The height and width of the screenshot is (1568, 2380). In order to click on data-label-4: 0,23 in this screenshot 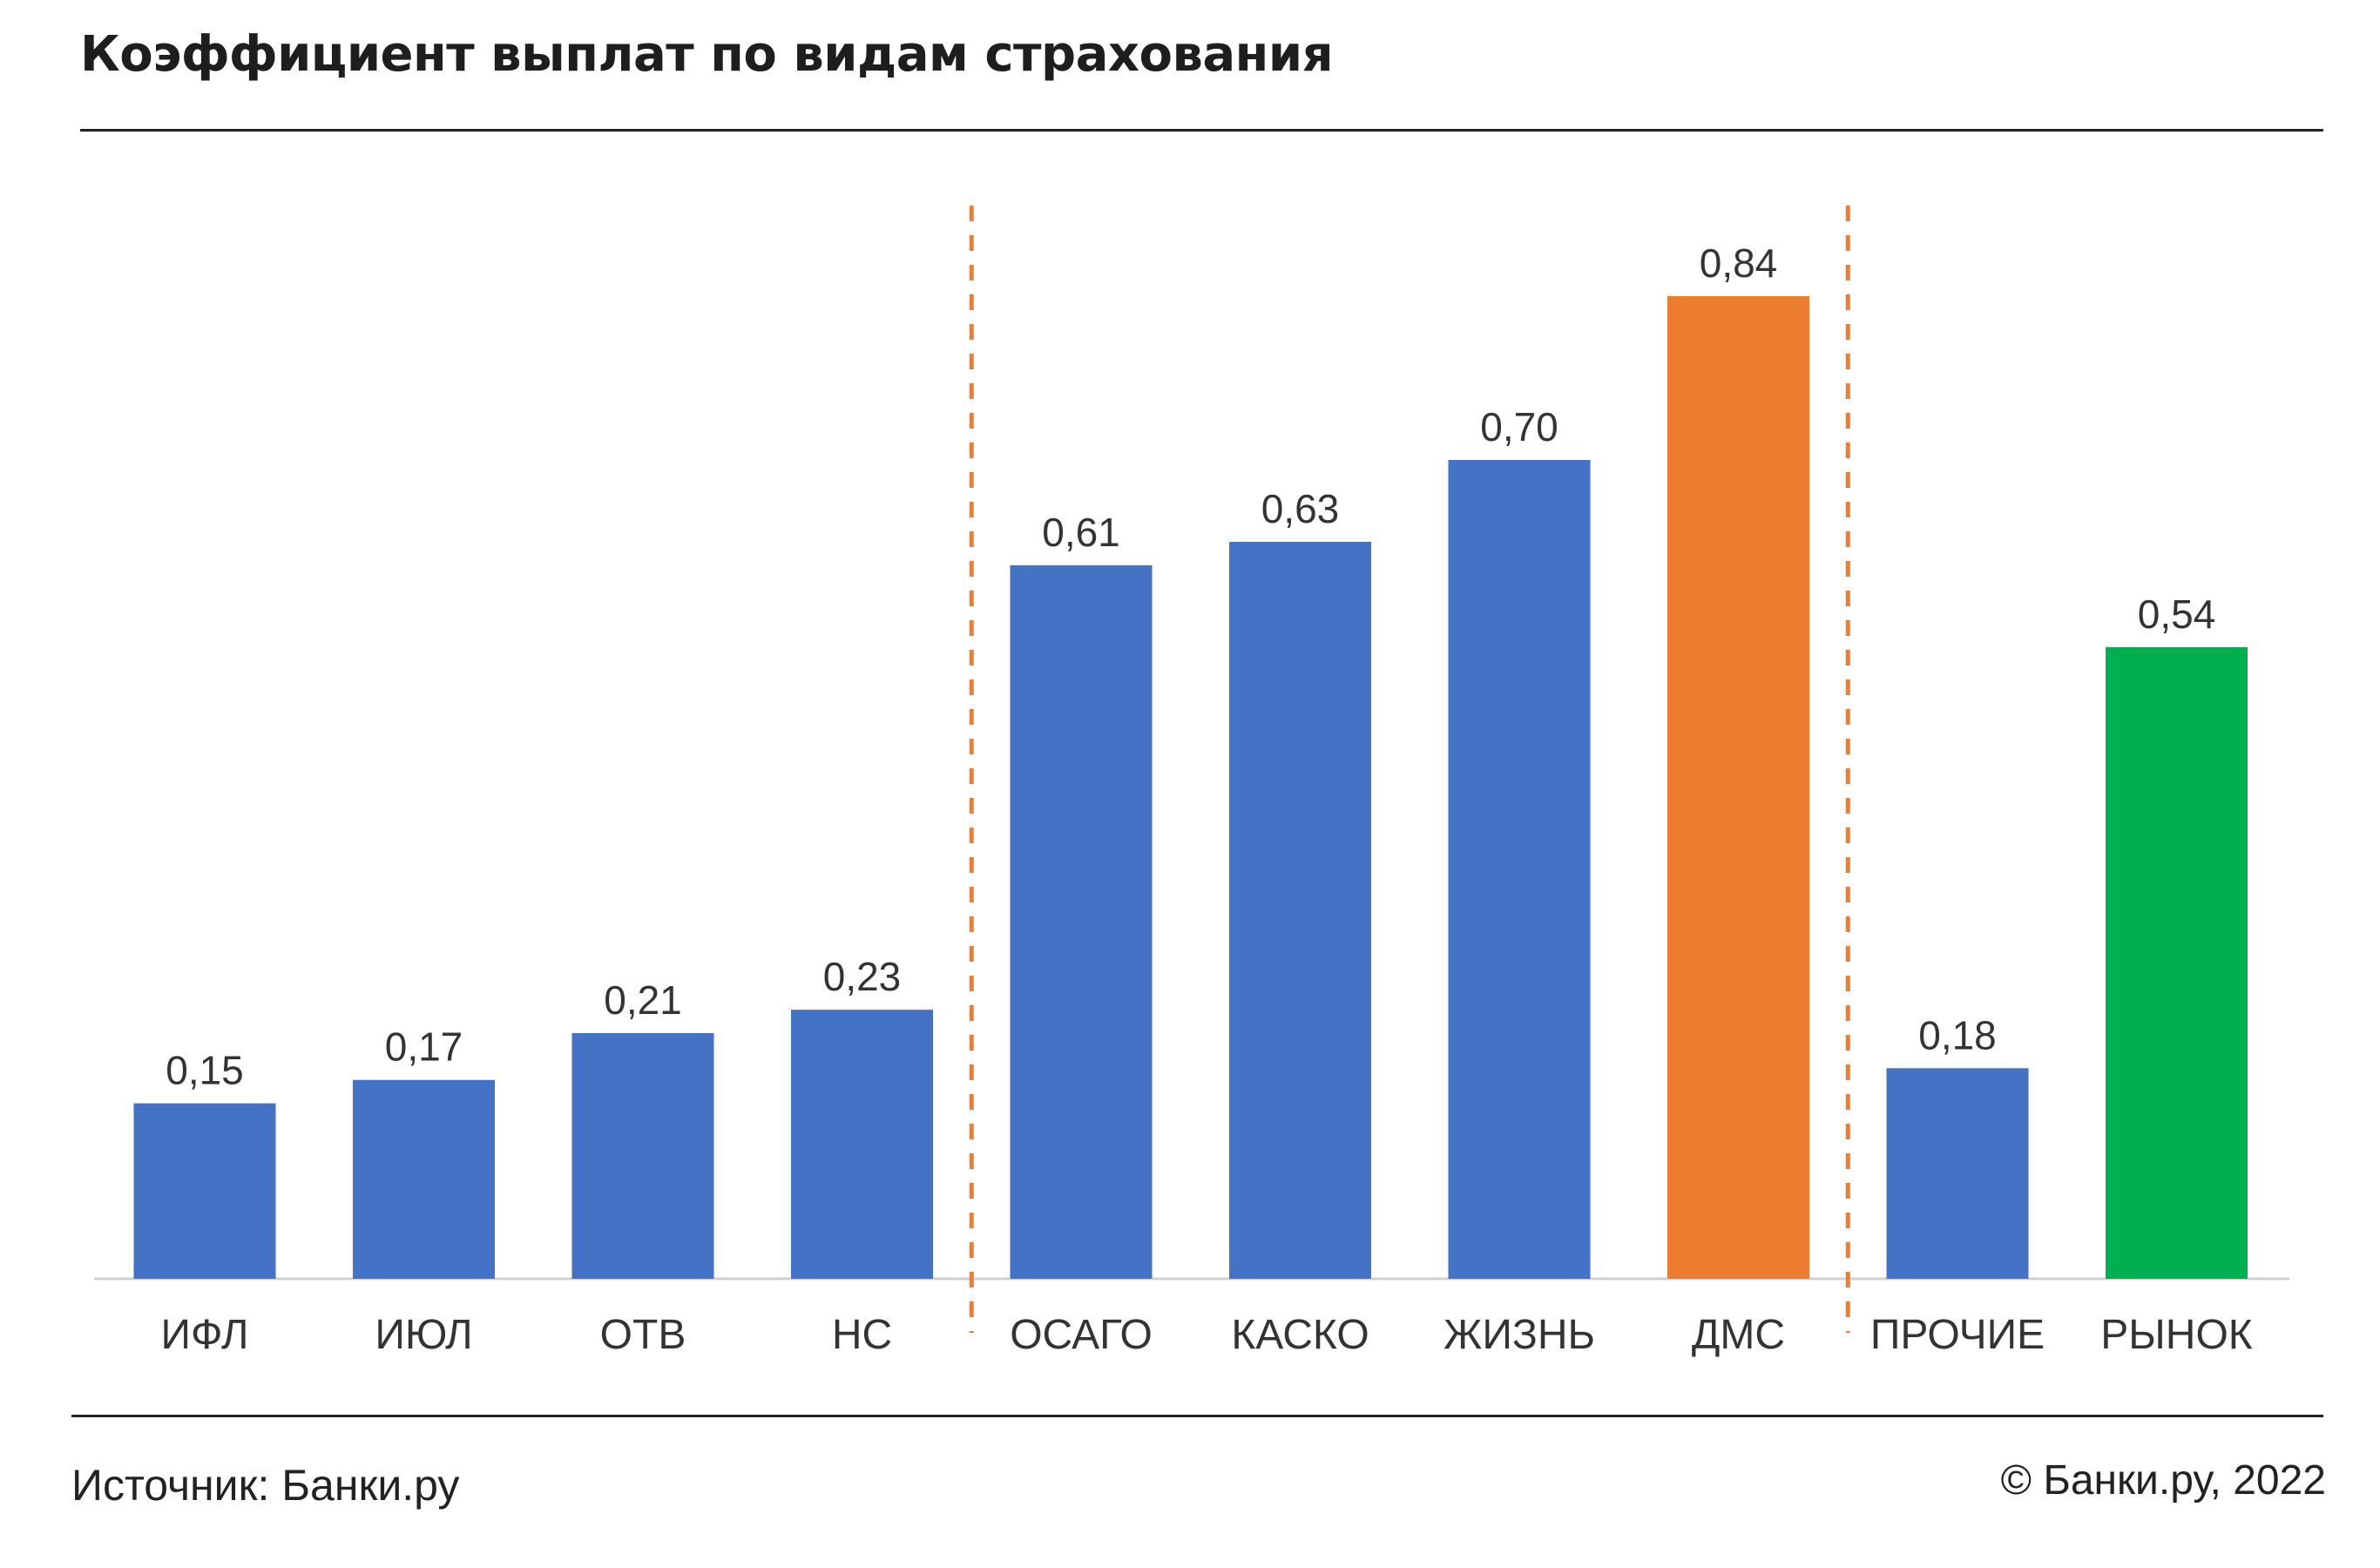, I will do `click(862, 976)`.